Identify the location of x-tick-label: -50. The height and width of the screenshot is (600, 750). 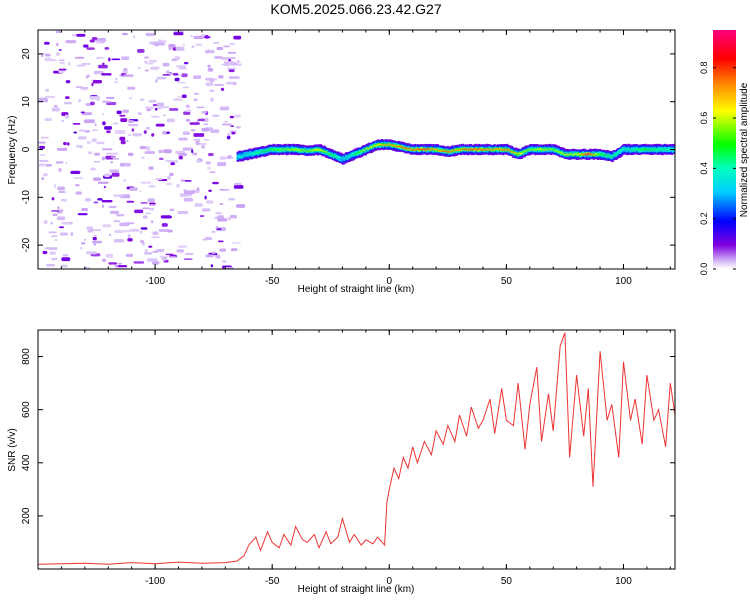
(272, 581).